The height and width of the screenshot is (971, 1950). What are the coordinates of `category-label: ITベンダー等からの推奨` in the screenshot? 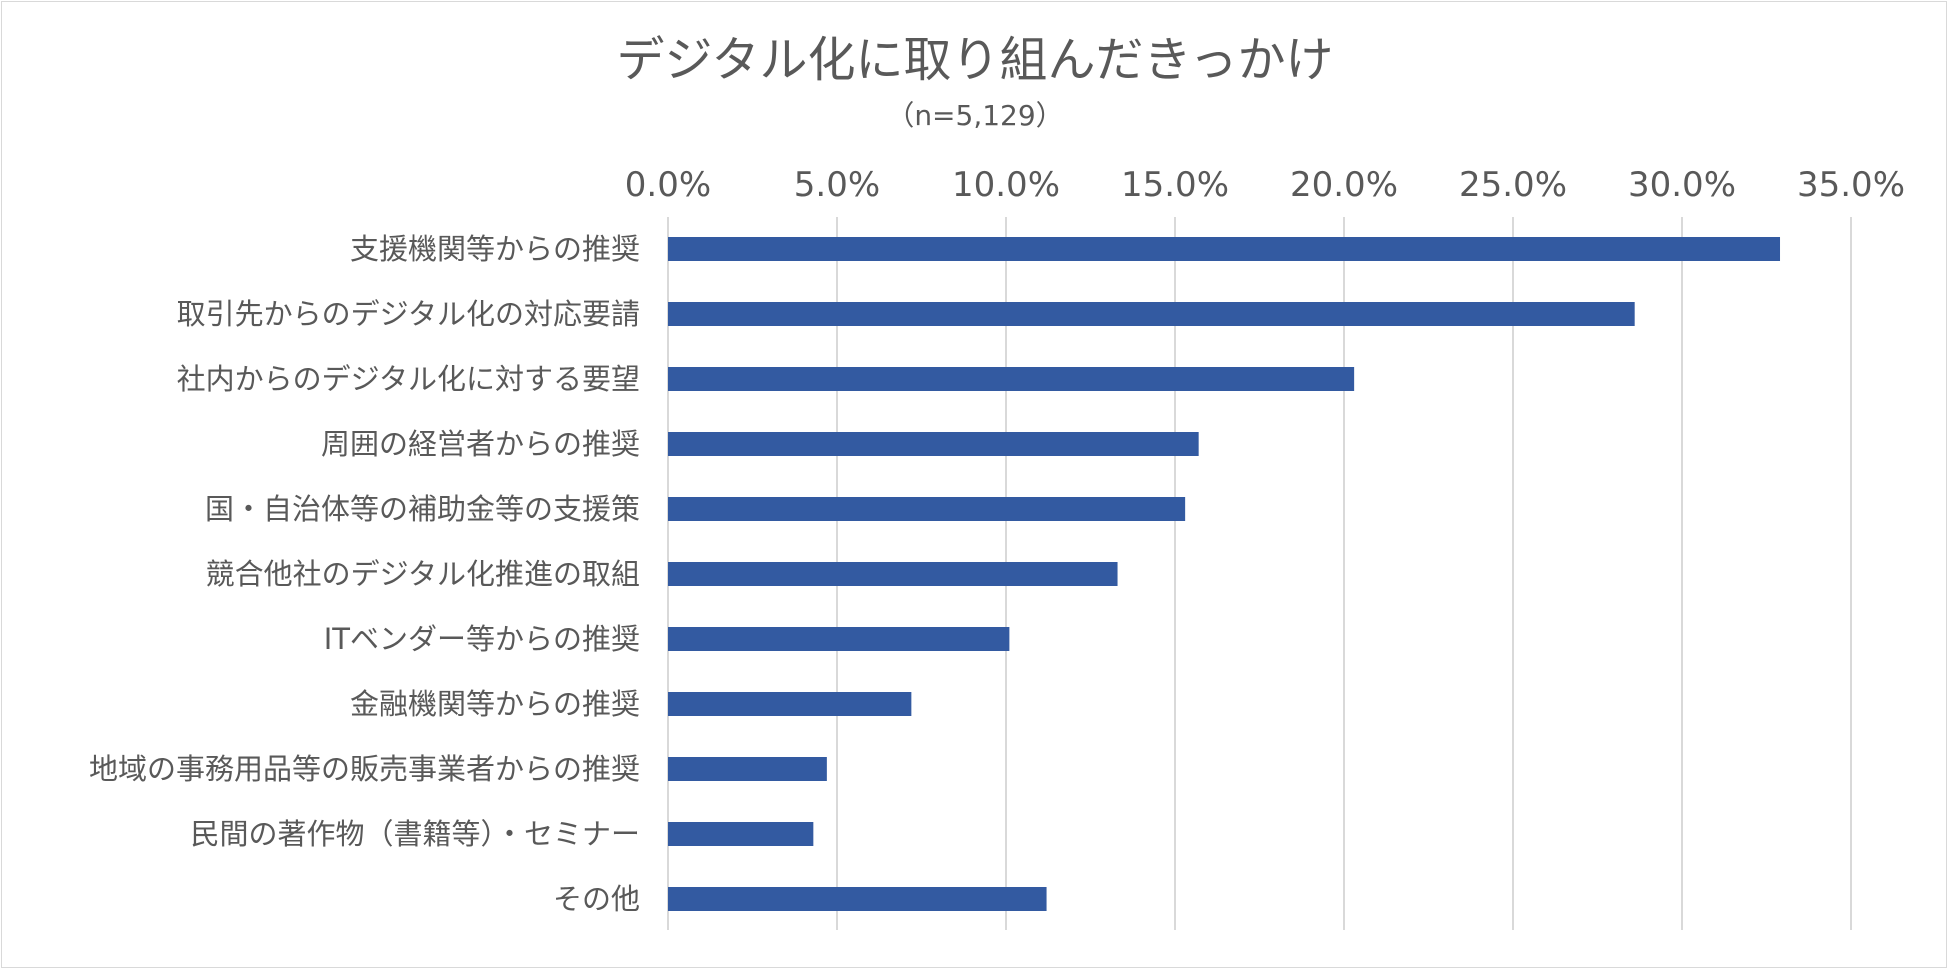 It's located at (482, 639).